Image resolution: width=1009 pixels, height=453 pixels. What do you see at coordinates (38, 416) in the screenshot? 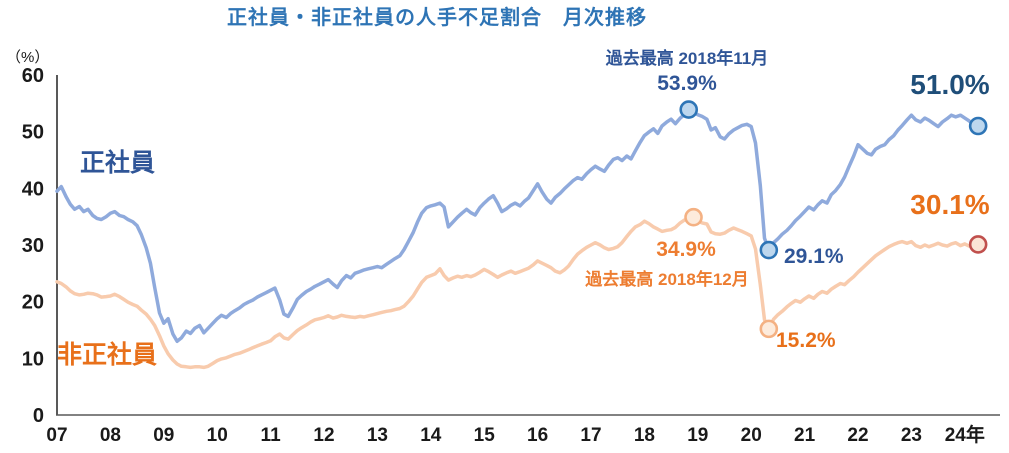
I see `y-tick-label: 0` at bounding box center [38, 416].